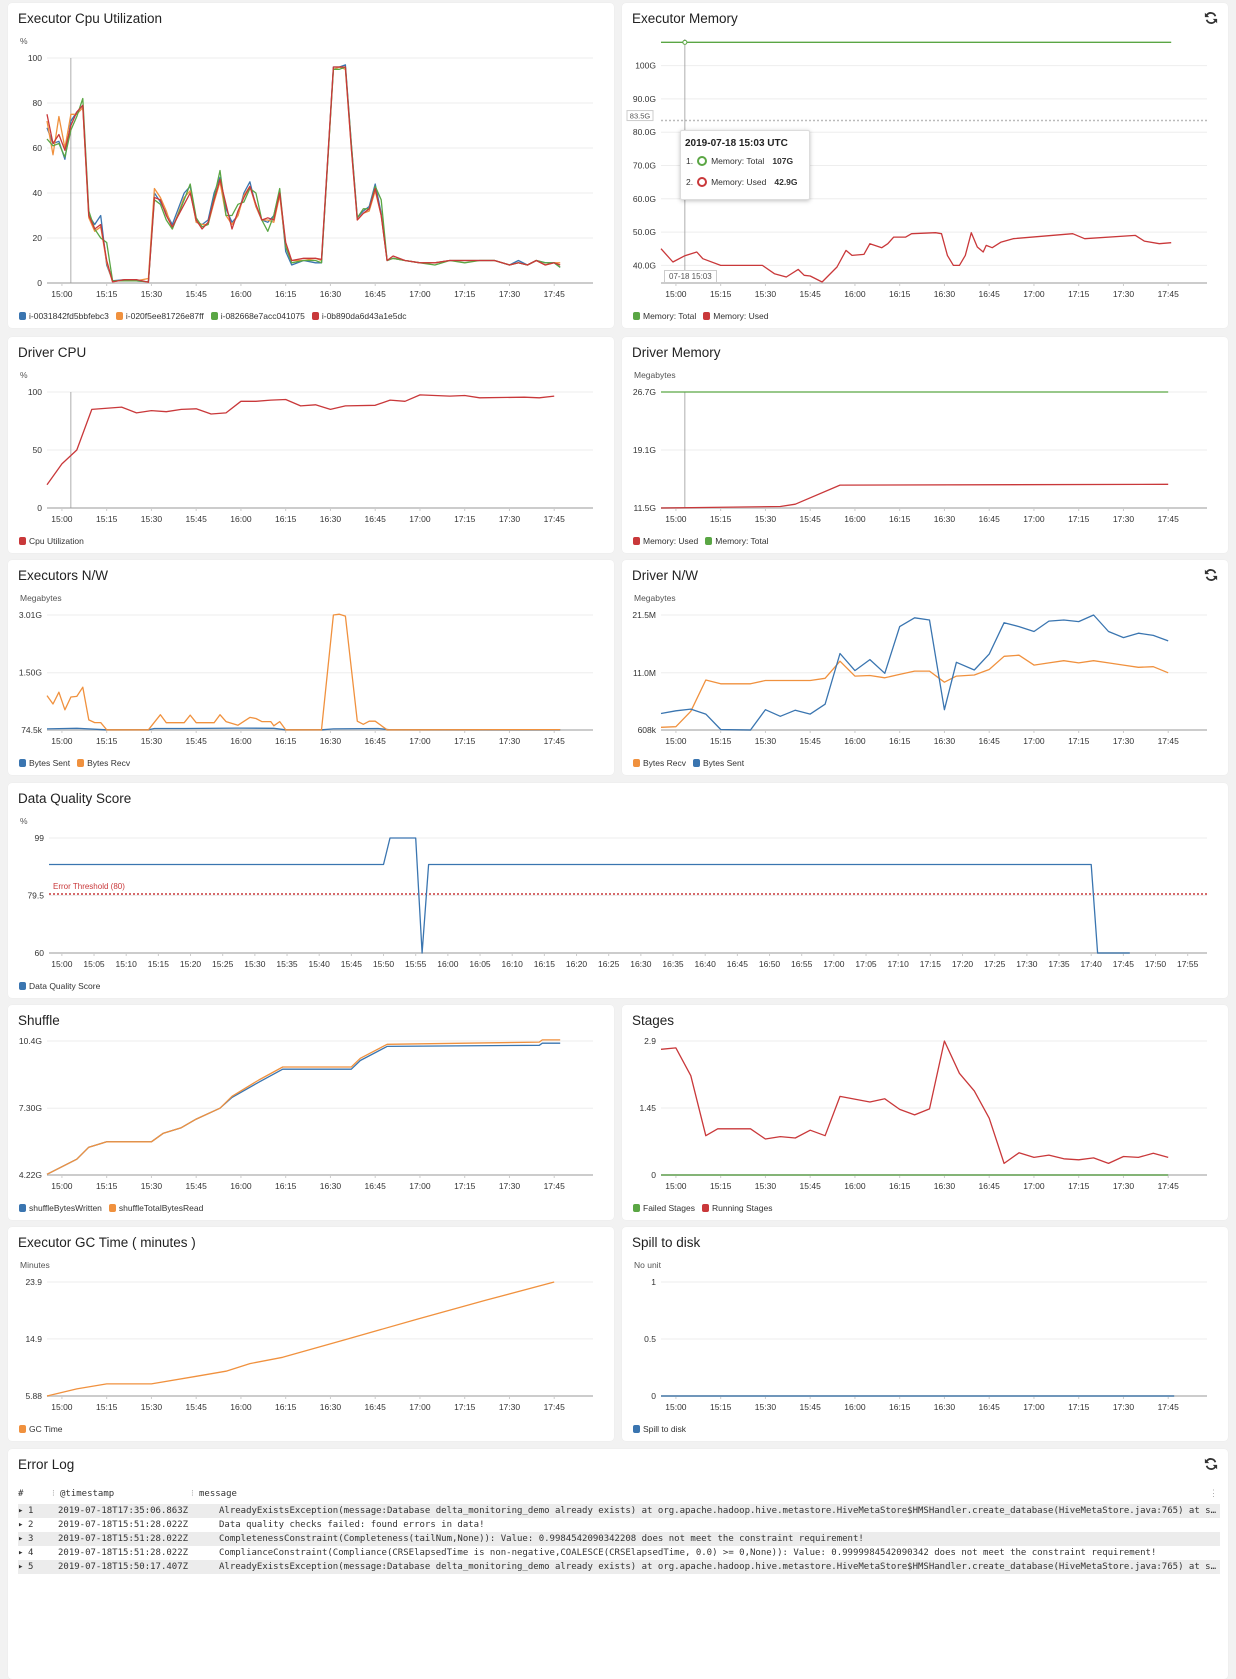 The width and height of the screenshot is (1236, 1679). I want to click on y-unit-label: %, so click(24, 41).